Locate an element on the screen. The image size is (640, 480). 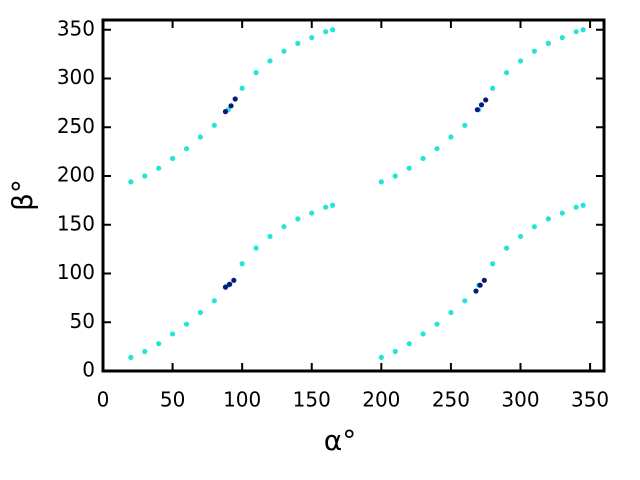
y-tick-label: 350 is located at coordinates (76, 28).